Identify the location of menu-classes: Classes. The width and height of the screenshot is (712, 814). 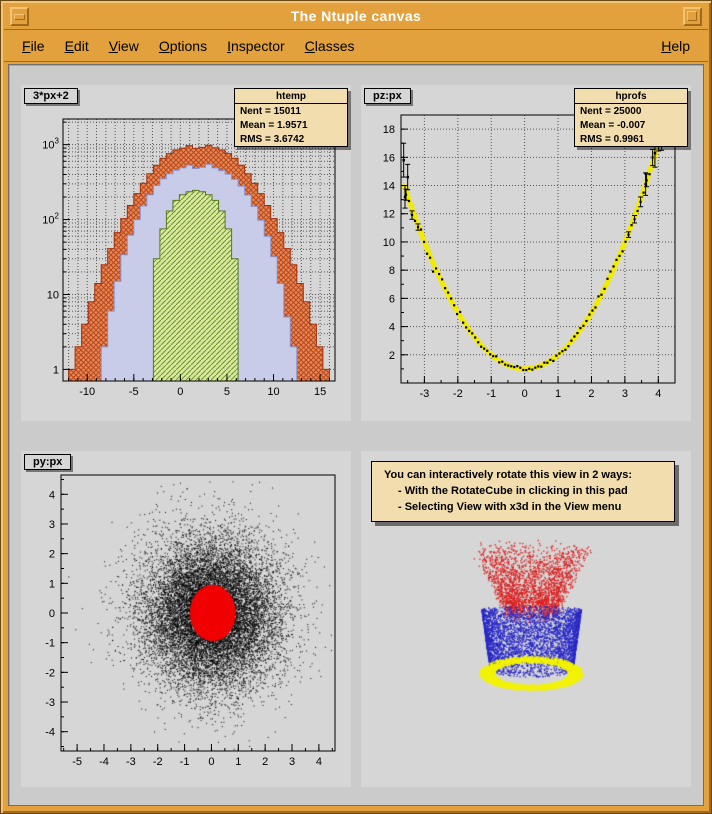
(329, 45).